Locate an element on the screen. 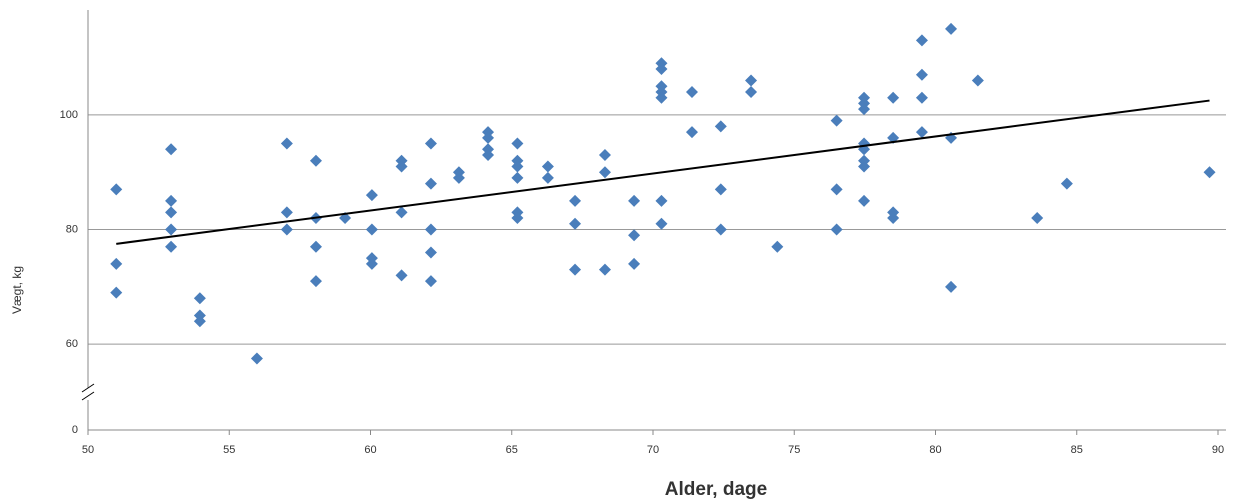 The height and width of the screenshot is (503, 1233). x-axis-label: Alder, dage is located at coordinates (716, 489).